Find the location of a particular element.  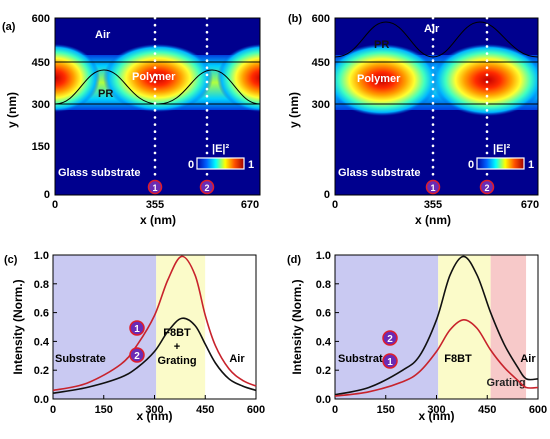

panel-c-region-label: Substrate is located at coordinates (80, 359).